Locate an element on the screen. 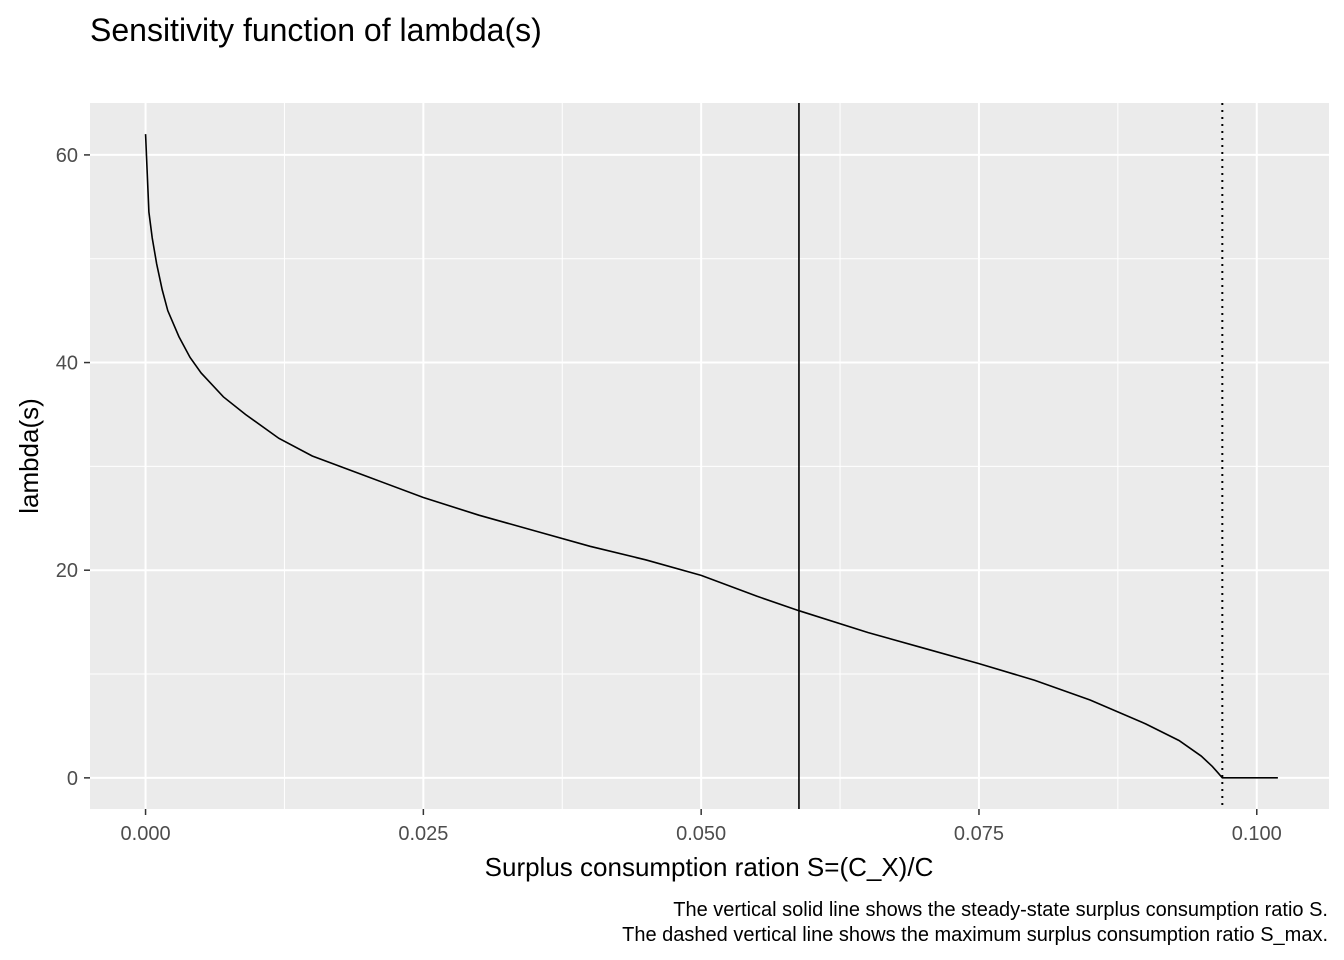 This screenshot has height=960, width=1344. x-tick-label: 0.050 is located at coordinates (701, 834).